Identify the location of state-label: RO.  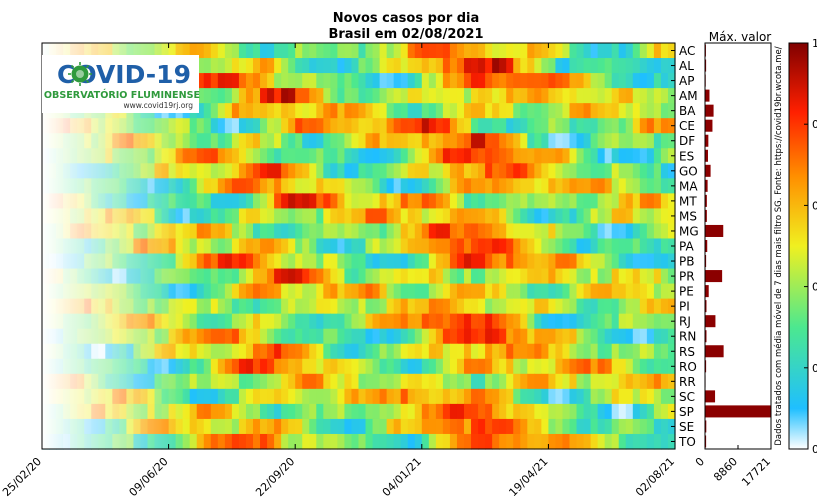
(688, 367).